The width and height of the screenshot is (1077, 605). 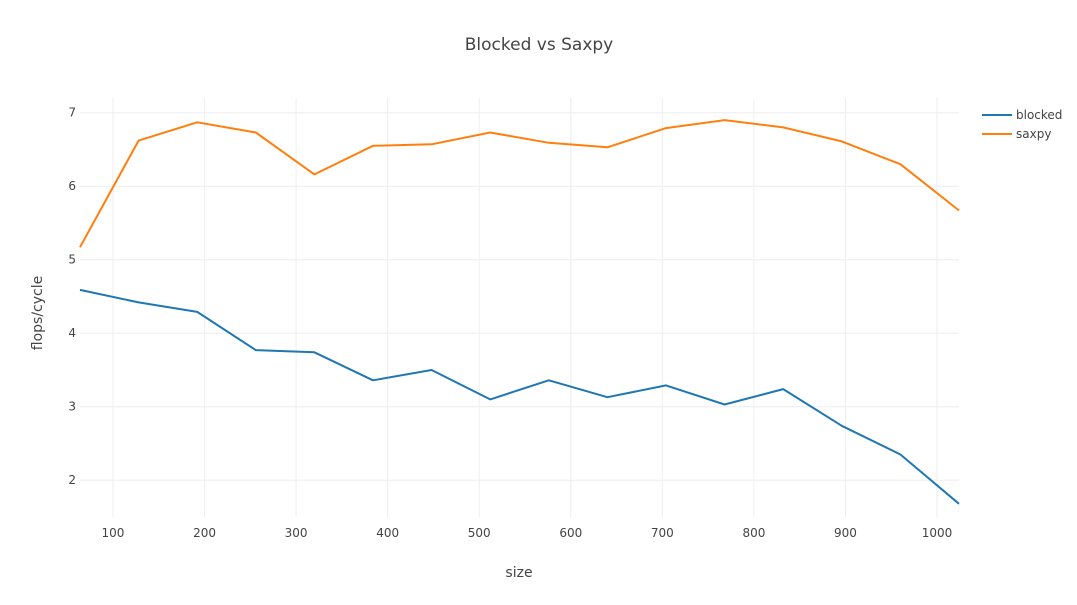 I want to click on y-tick-label: 4, so click(x=72, y=333).